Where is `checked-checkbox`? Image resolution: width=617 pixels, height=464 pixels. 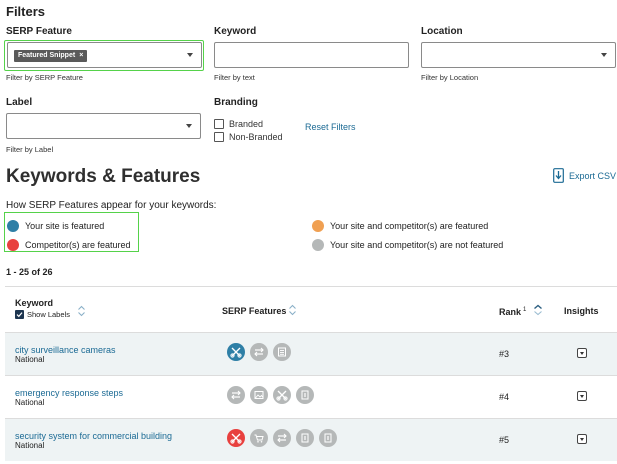 checked-checkbox is located at coordinates (19, 314).